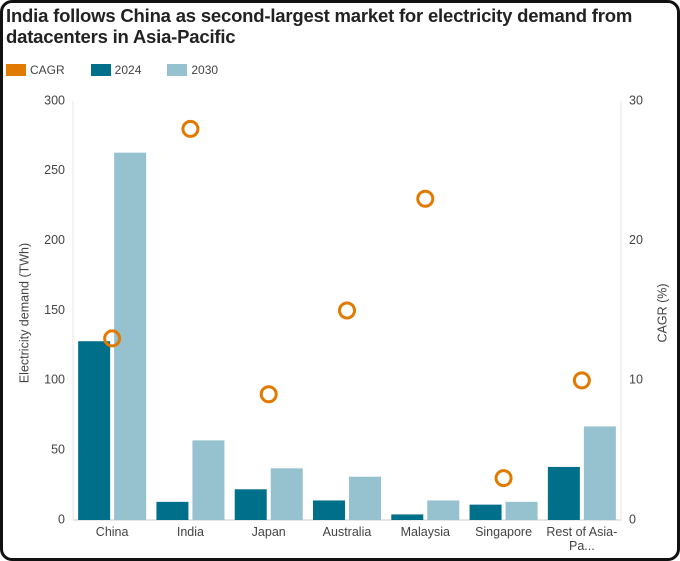  I want to click on y2-tick-label: 10, so click(636, 380).